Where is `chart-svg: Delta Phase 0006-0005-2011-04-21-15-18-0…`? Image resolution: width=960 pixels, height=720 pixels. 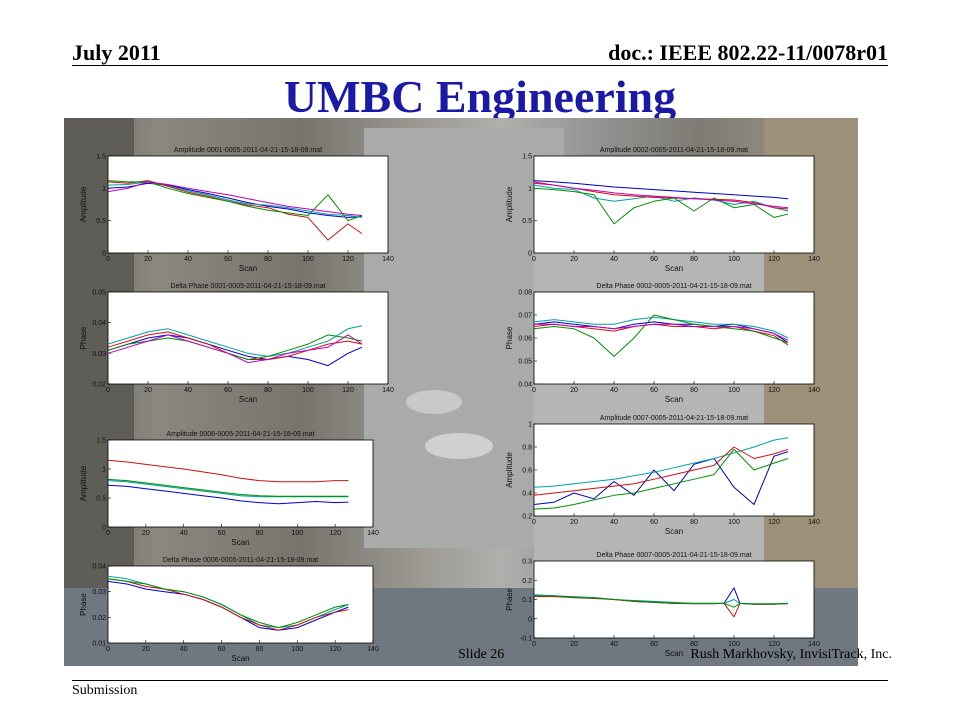 chart-svg: Delta Phase 0006-0005-2011-04-21-15-18-0… is located at coordinates (229, 610).